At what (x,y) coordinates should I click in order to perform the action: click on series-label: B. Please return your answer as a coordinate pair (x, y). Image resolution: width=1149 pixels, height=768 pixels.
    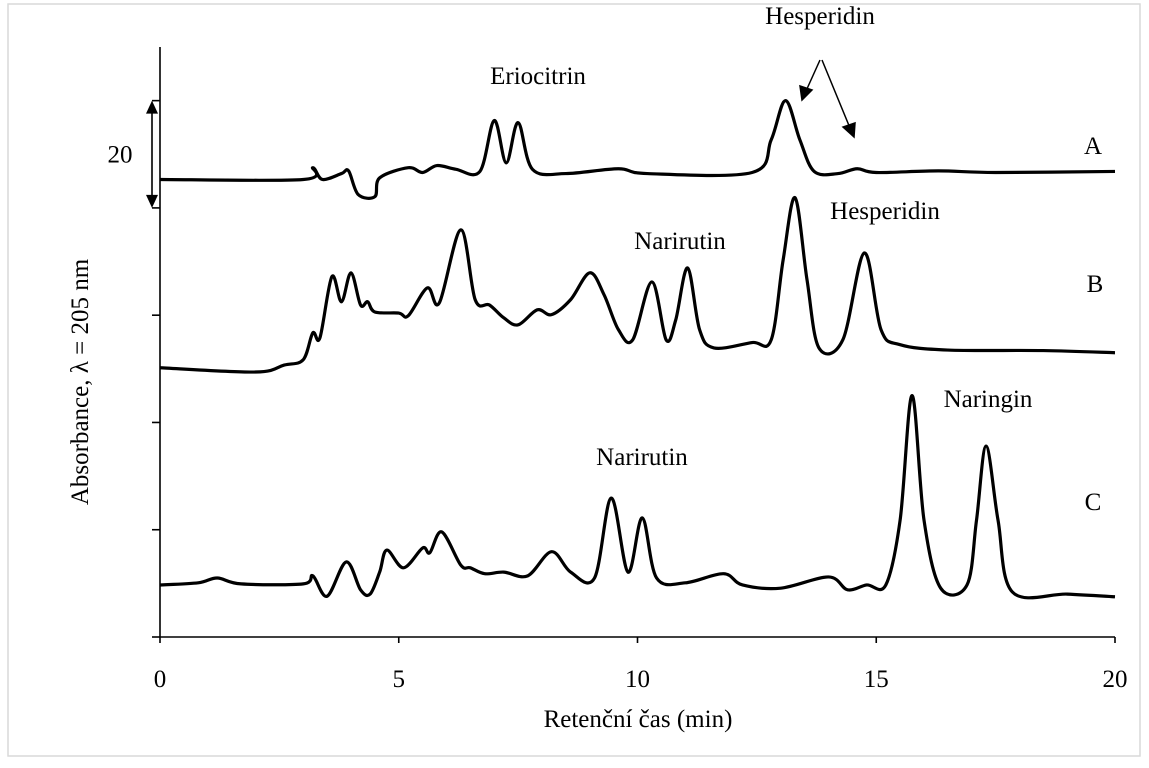
    Looking at the image, I should click on (1095, 284).